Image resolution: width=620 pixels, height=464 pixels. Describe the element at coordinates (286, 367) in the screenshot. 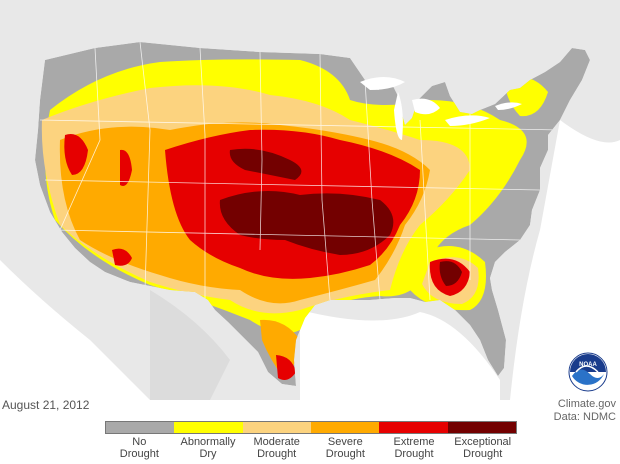

I see `extreme-drought-tx-tip` at that location.